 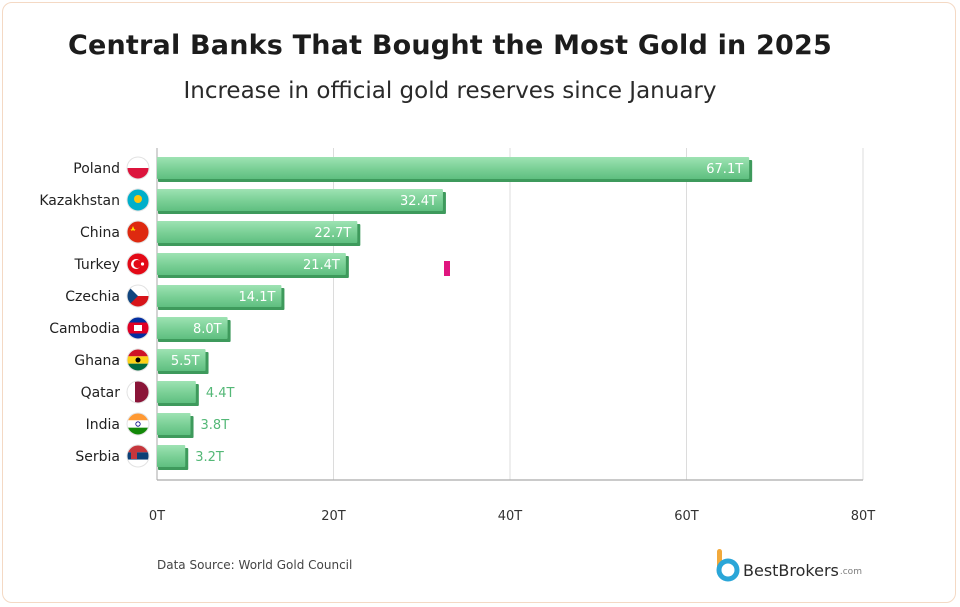 What do you see at coordinates (92, 297) in the screenshot?
I see `category-label-czechia: Czechia` at bounding box center [92, 297].